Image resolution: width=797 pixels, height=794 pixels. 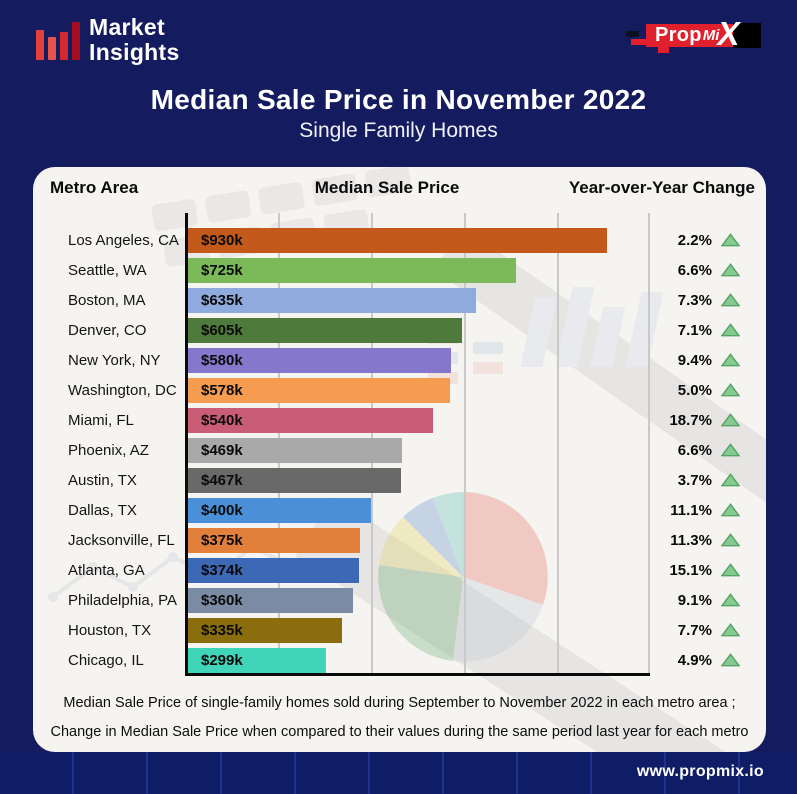 I want to click on metro-label: Seattle, WA, so click(x=107, y=270).